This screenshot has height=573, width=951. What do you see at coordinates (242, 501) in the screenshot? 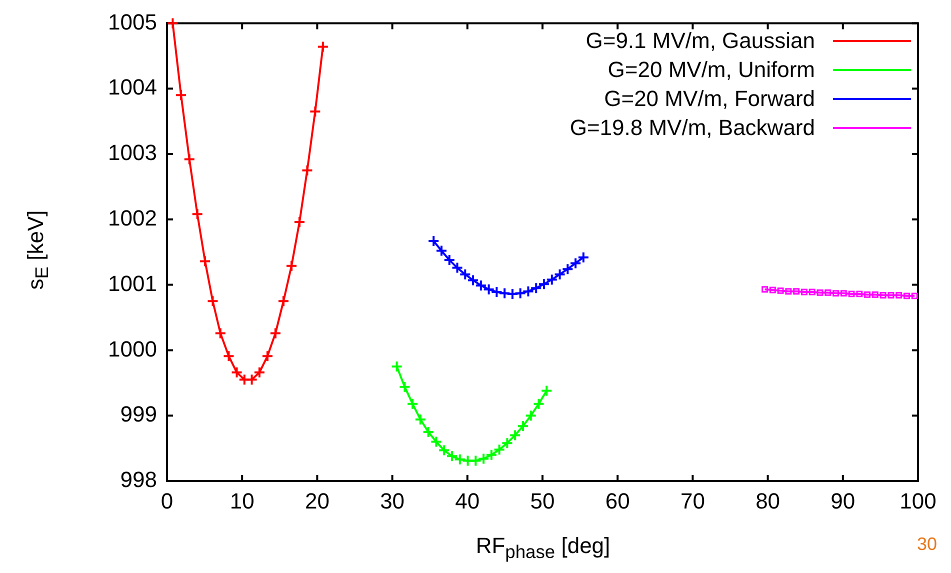
I see `x-tick-label: 10` at bounding box center [242, 501].